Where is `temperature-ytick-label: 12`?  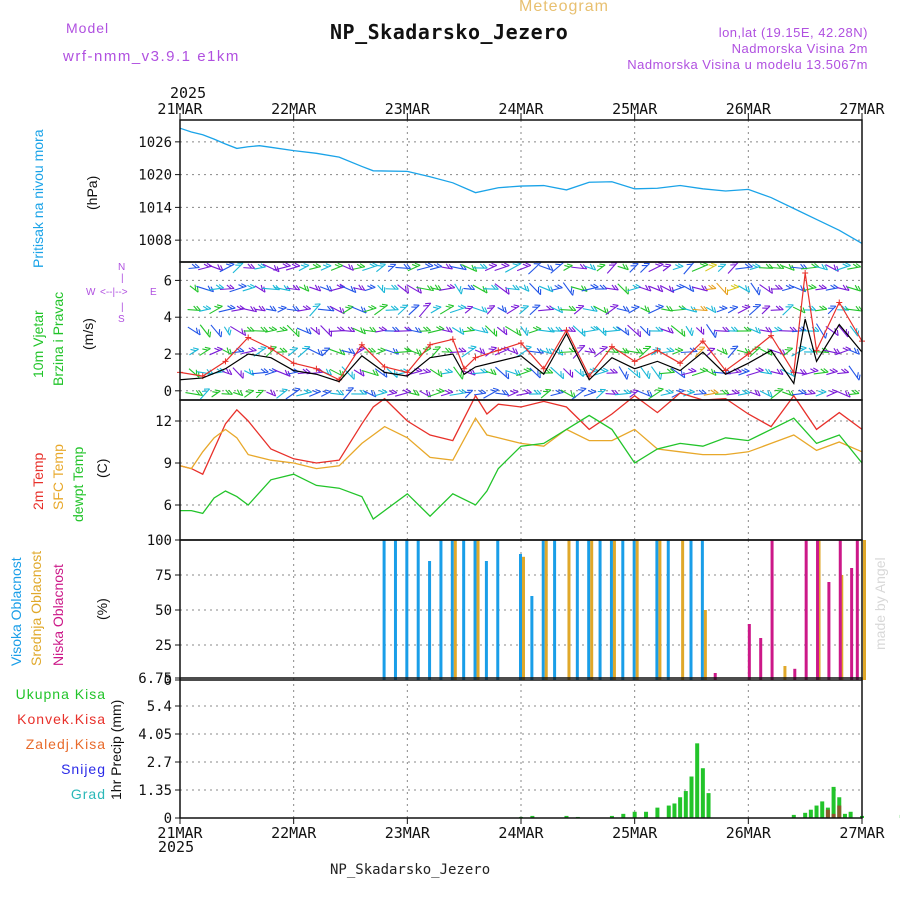 temperature-ytick-label: 12 is located at coordinates (163, 422).